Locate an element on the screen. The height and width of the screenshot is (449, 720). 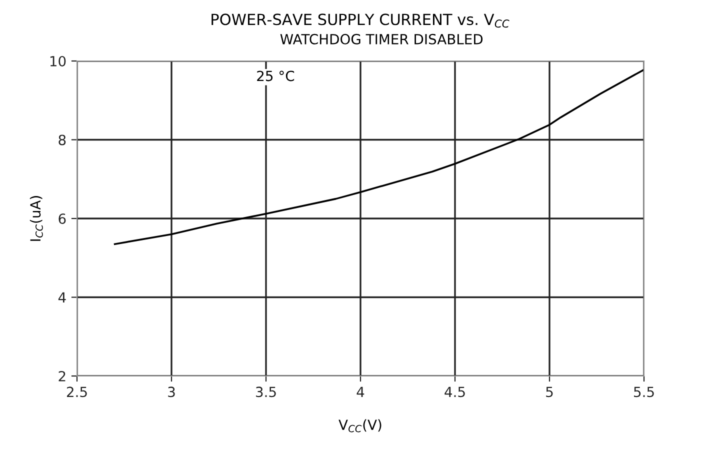
x-tick-label: 5.5 is located at coordinates (644, 392).